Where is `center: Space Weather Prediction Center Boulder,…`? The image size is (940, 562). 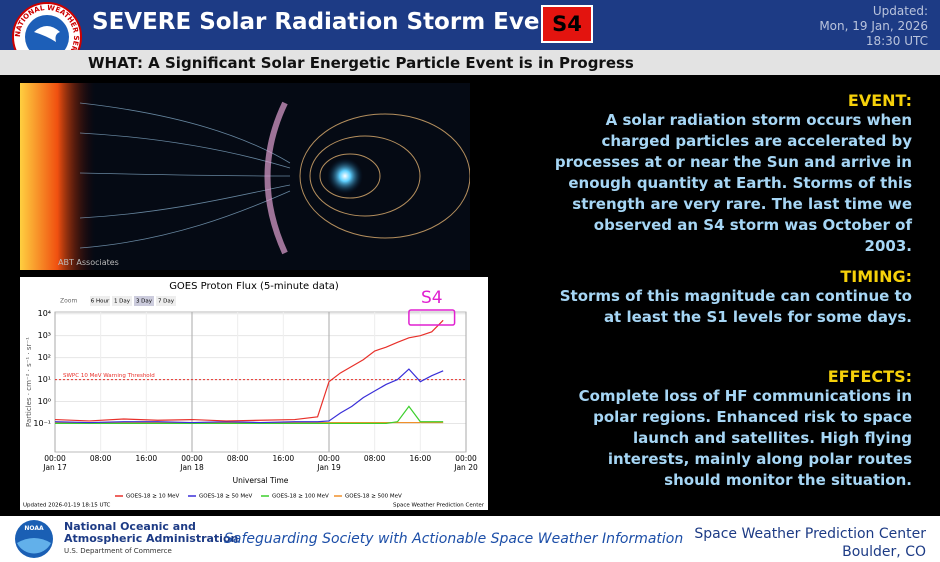 center: Space Weather Prediction Center Boulder,… is located at coordinates (810, 543).